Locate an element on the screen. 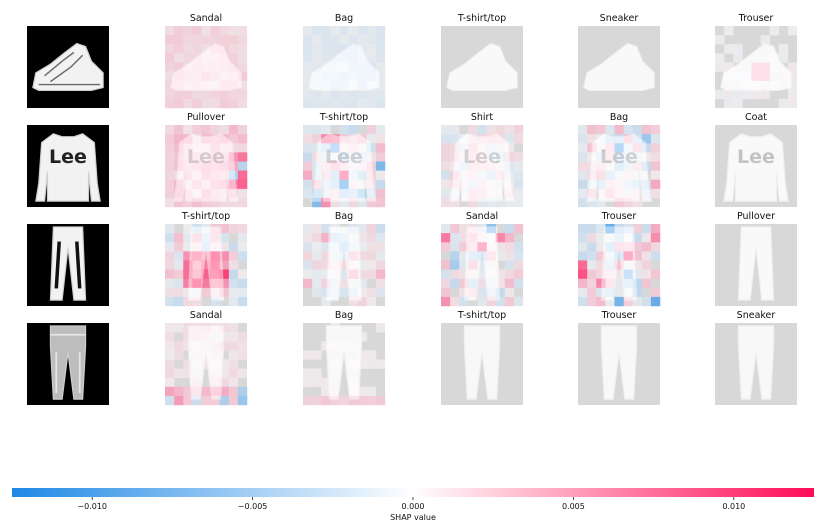 This screenshot has width=828, height=531. colorbar-gradient is located at coordinates (413, 492).